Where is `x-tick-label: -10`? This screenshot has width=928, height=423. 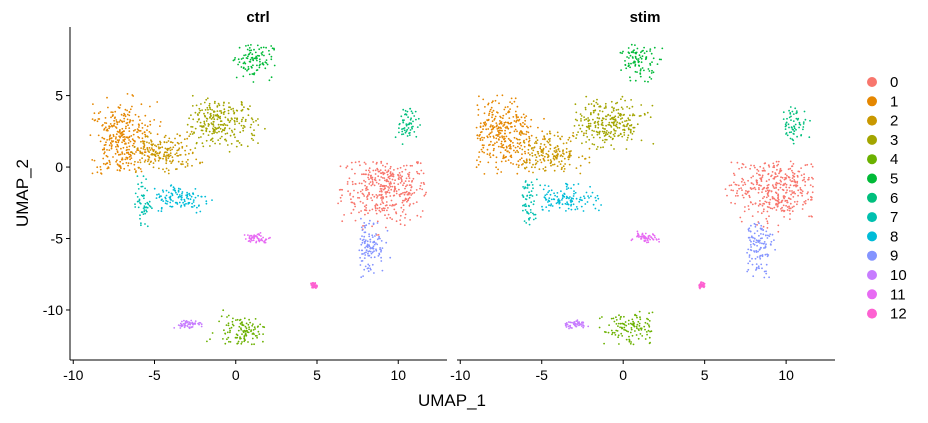 x-tick-label: -10 is located at coordinates (460, 375).